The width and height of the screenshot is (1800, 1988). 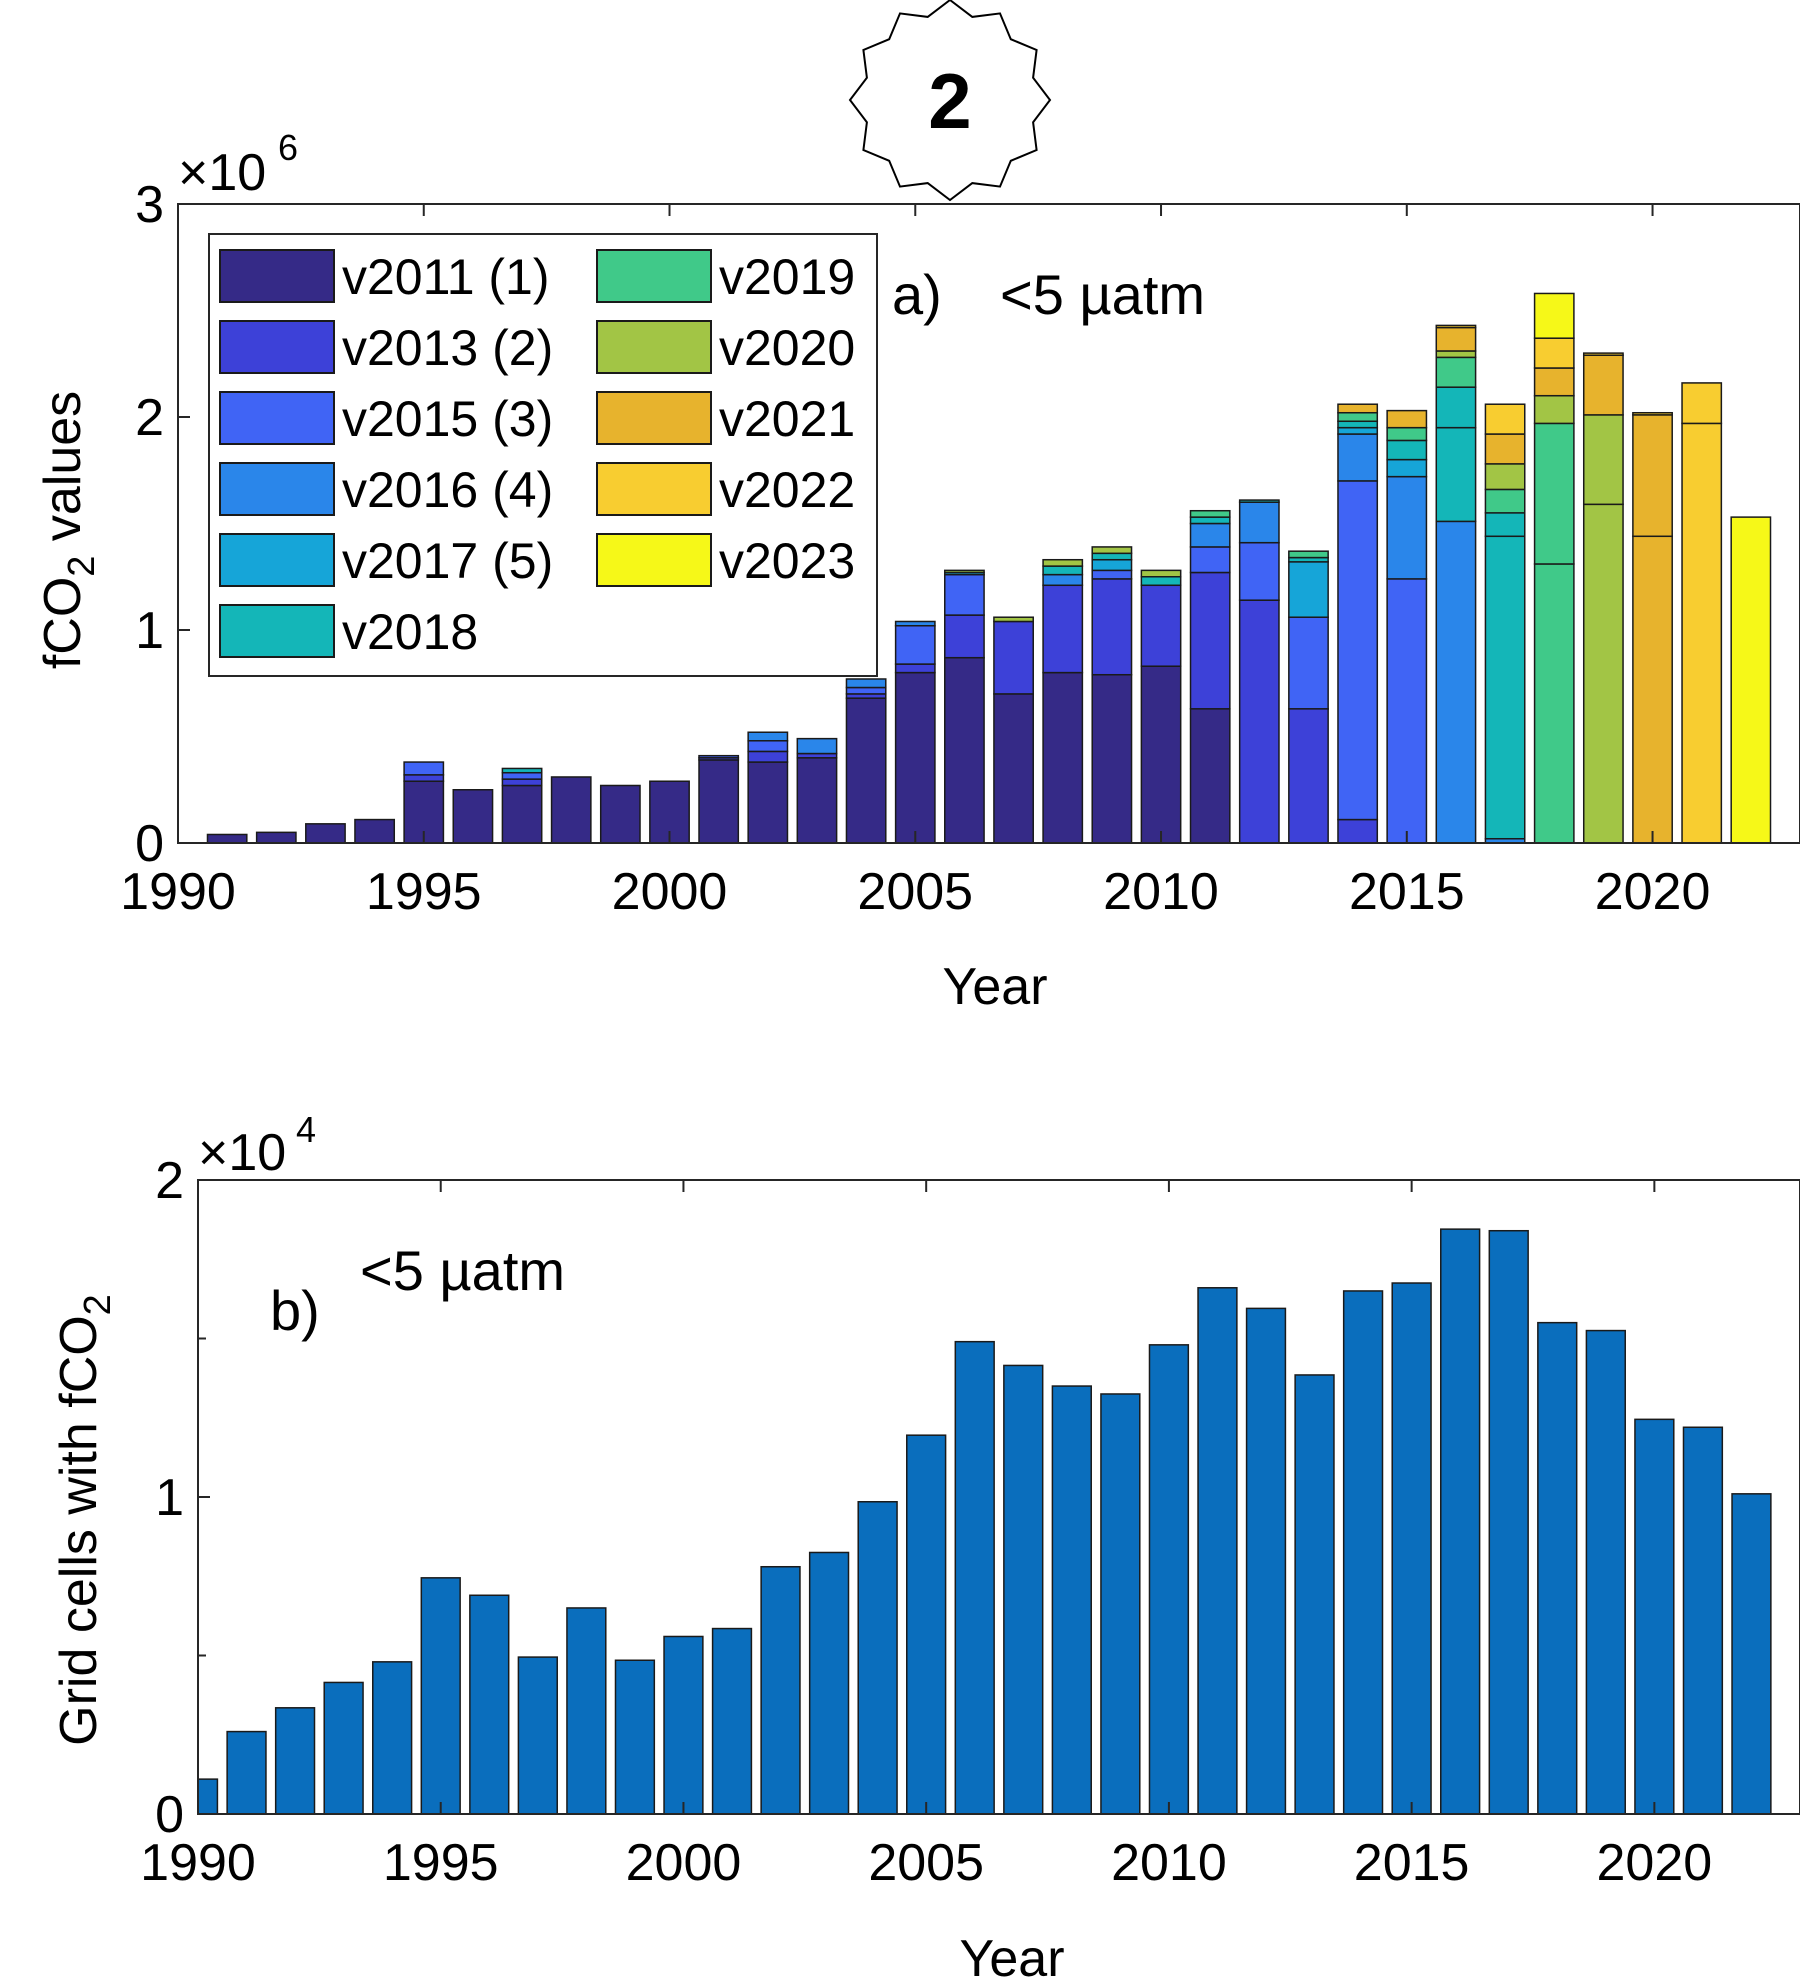 What do you see at coordinates (1412, 1863) in the screenshot?
I see `x-tick-label: 2015` at bounding box center [1412, 1863].